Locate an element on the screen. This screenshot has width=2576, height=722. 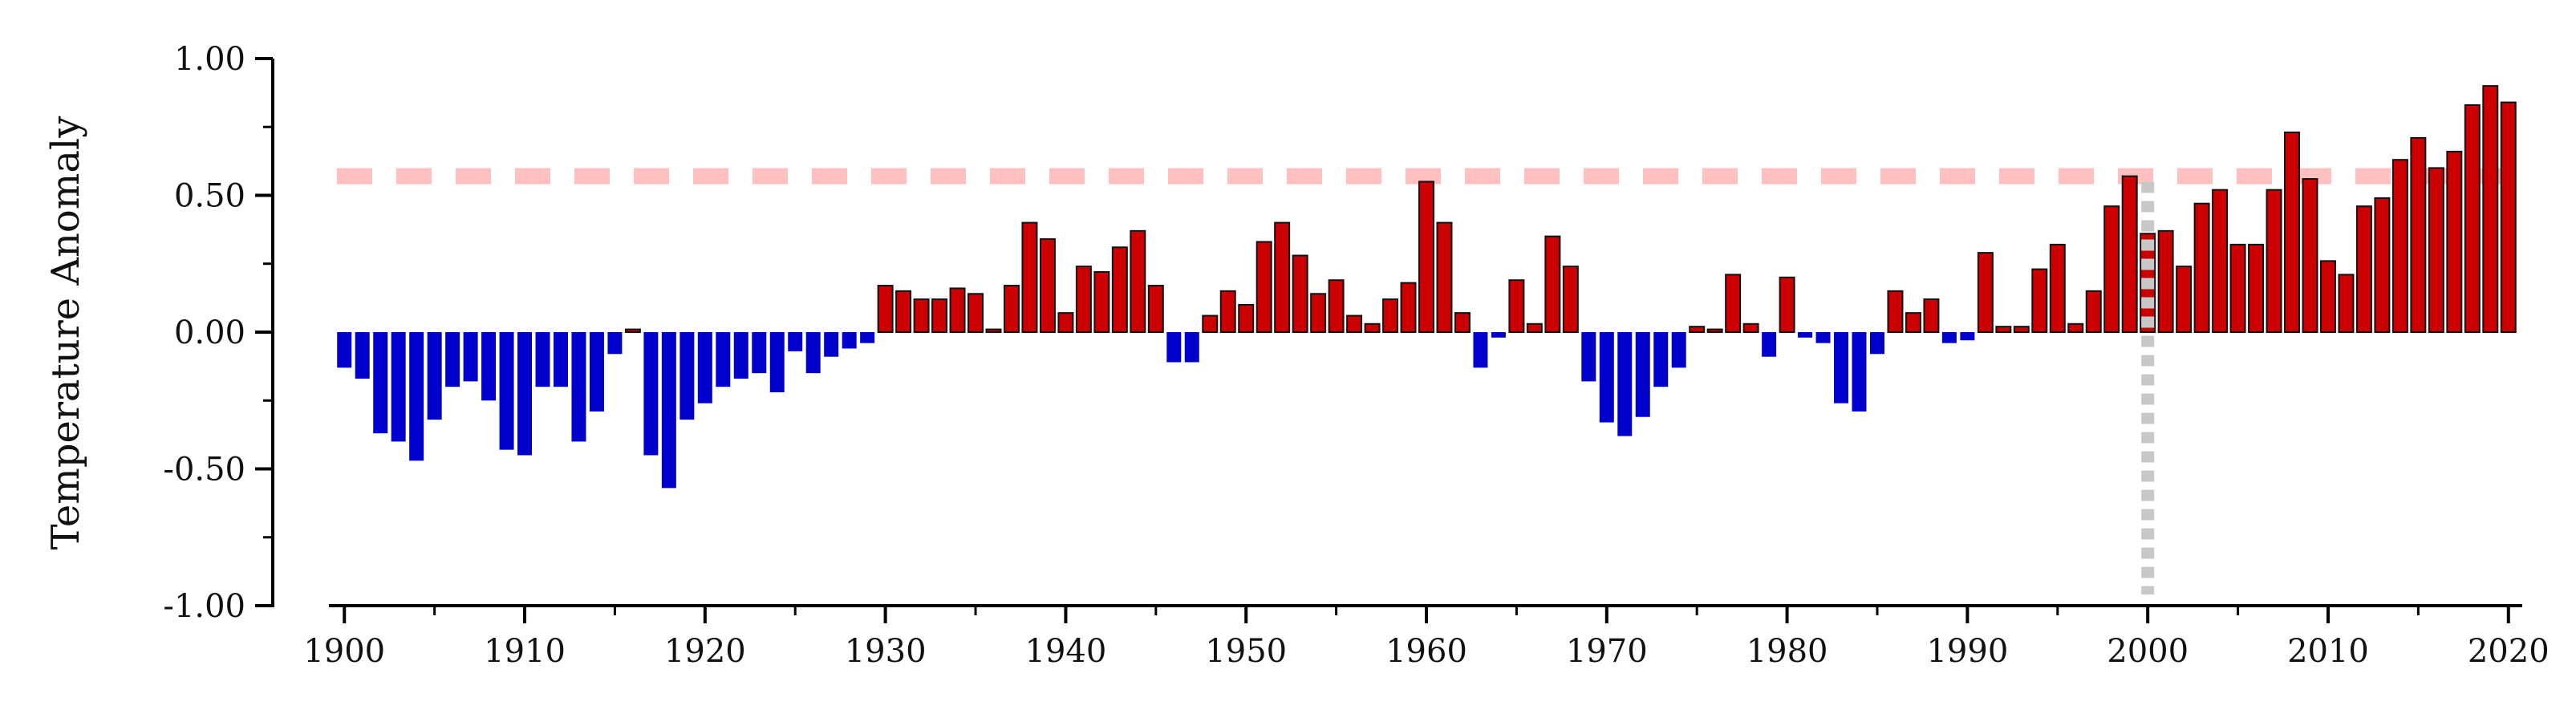
bar-2012 is located at coordinates (2363, 269).